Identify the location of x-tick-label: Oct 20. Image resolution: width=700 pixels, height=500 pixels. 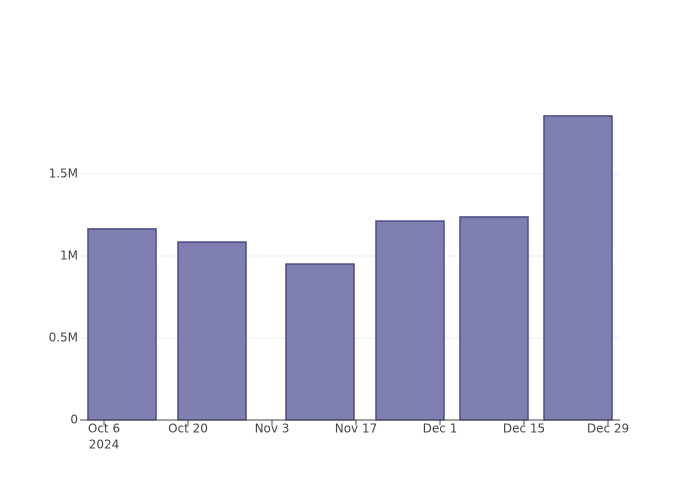
(188, 429).